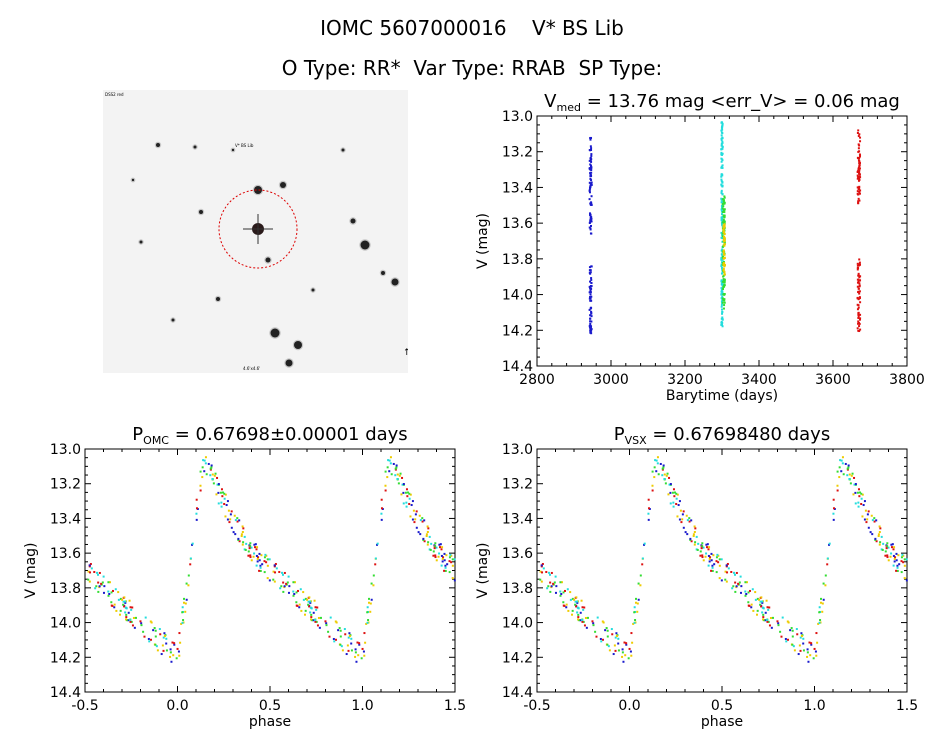  Describe the element at coordinates (313, 290) in the screenshot. I see `finder-star` at that location.